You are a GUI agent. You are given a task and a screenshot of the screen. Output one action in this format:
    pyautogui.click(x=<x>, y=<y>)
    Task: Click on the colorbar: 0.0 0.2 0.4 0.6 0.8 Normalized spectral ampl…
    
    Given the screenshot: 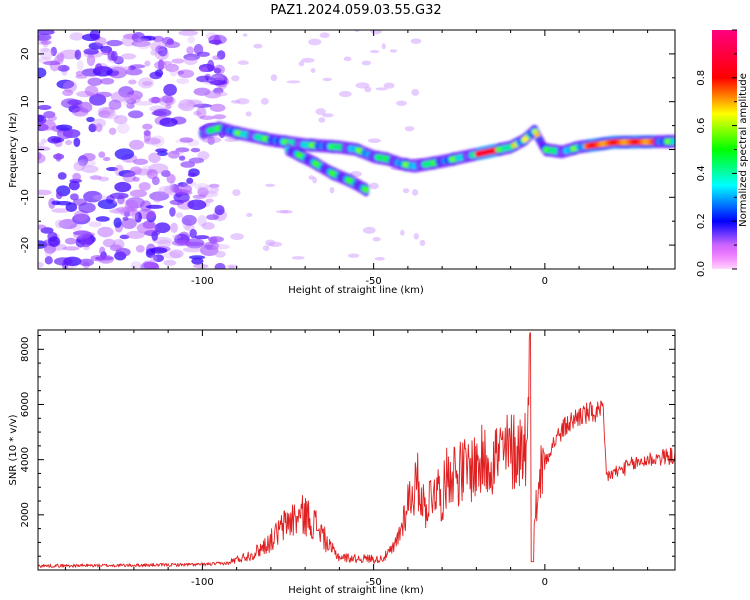 What is the action you would take?
    pyautogui.click(x=722, y=153)
    